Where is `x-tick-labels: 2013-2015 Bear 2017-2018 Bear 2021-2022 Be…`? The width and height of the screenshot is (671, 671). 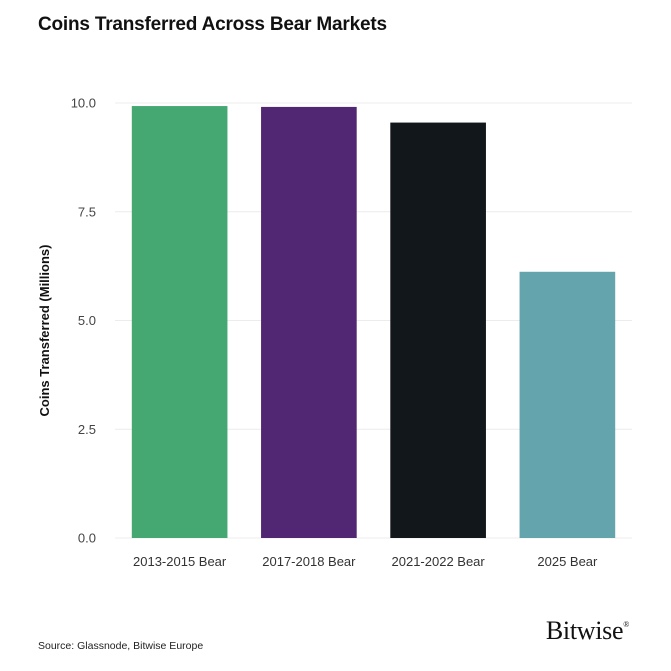
x-tick-labels: 2013-2015 Bear 2017-2018 Bear 2021-2022 Be… is located at coordinates (365, 561).